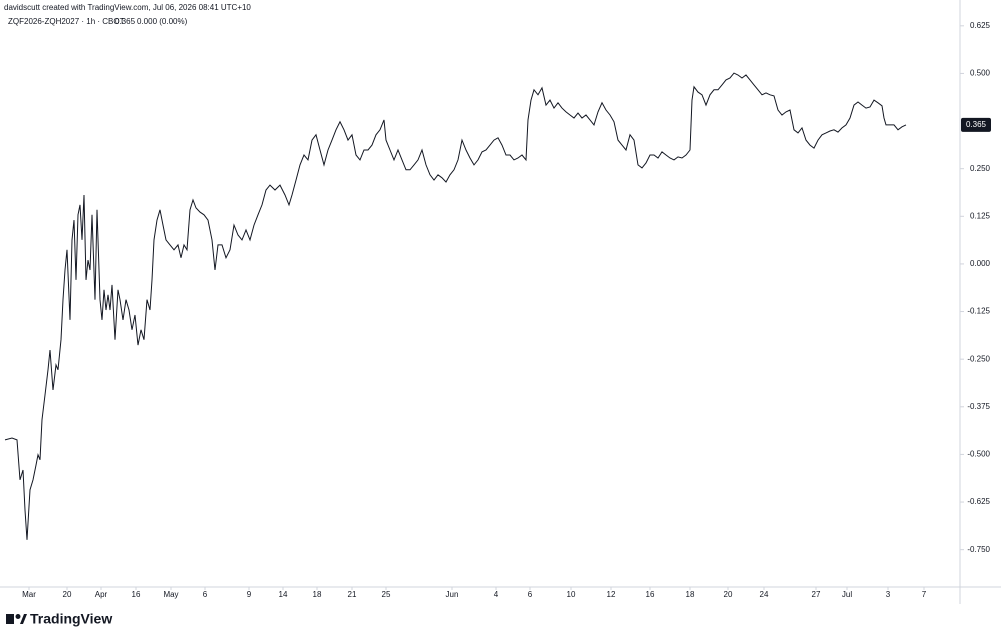 This screenshot has width=1001, height=637. I want to click on y-tick-label: -0.250, so click(978, 358).